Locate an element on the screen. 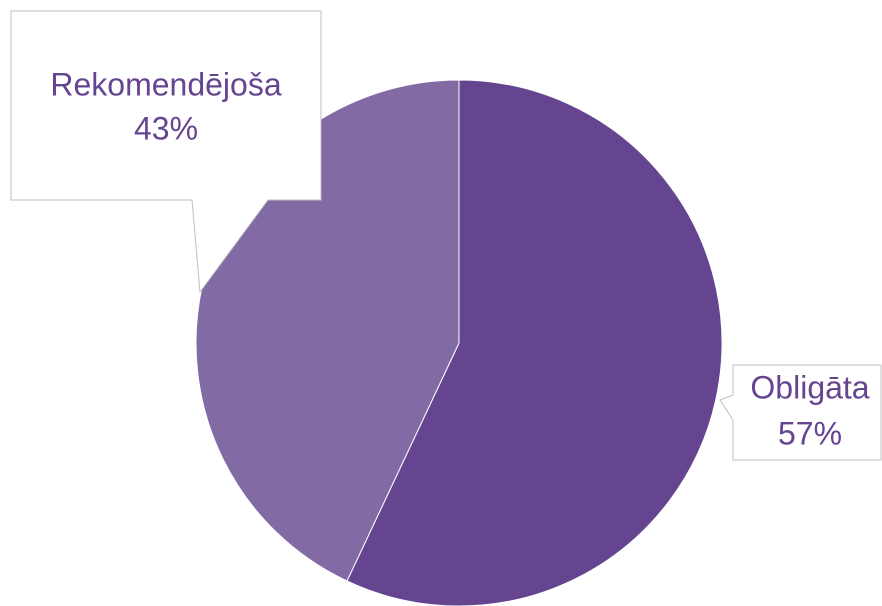  category-label: Obligāta is located at coordinates (809, 387).